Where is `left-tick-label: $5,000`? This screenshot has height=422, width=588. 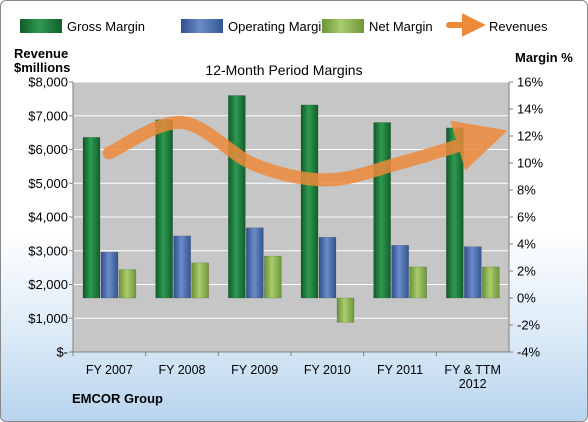
left-tick-label: $5,000 is located at coordinates (48, 183).